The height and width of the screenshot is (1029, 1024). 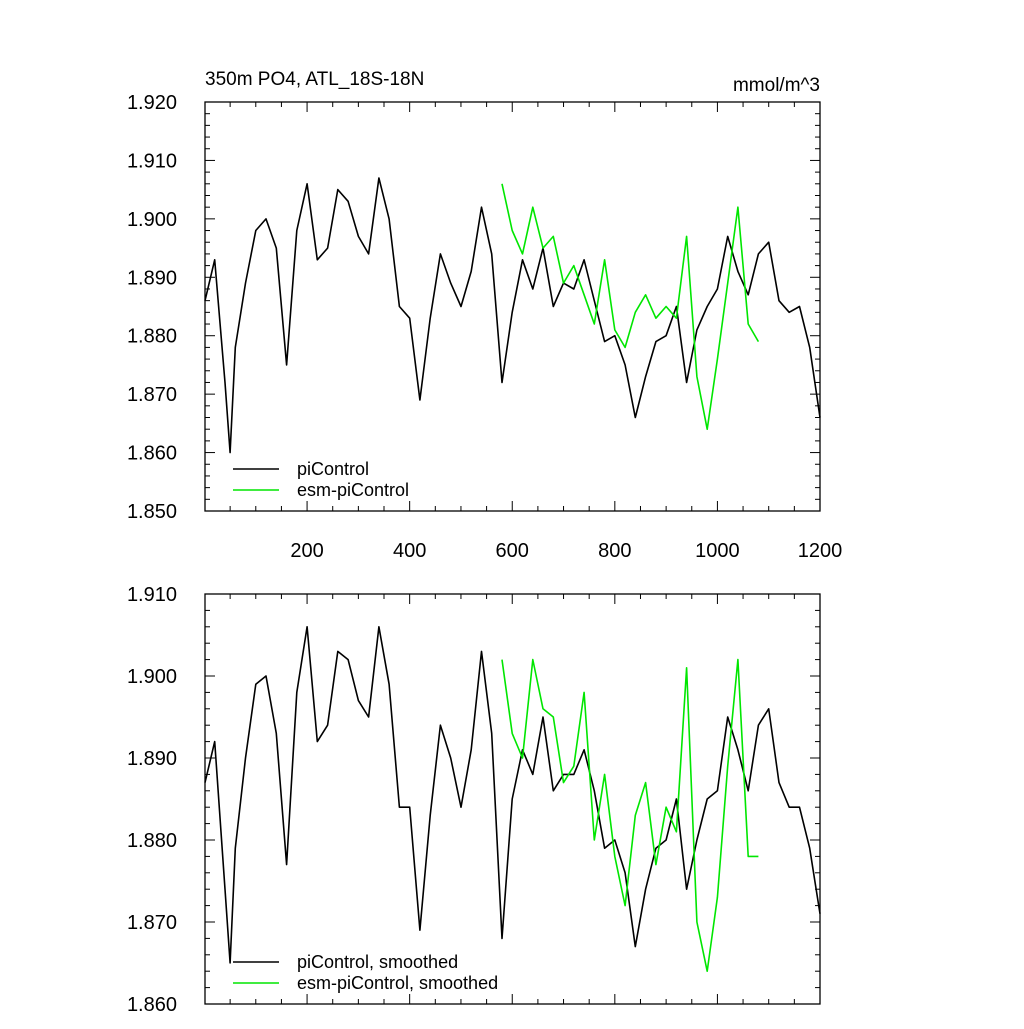 I want to click on legend-label-esm-picontrol: esm-piControl, so click(x=353, y=490).